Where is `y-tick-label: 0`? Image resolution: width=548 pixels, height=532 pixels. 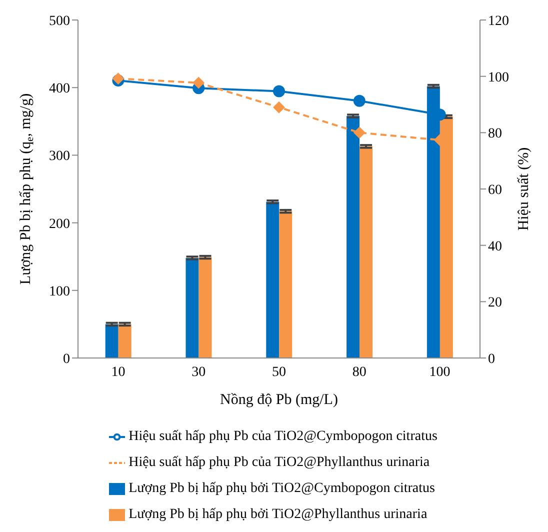 y-tick-label: 0 is located at coordinates (66, 359).